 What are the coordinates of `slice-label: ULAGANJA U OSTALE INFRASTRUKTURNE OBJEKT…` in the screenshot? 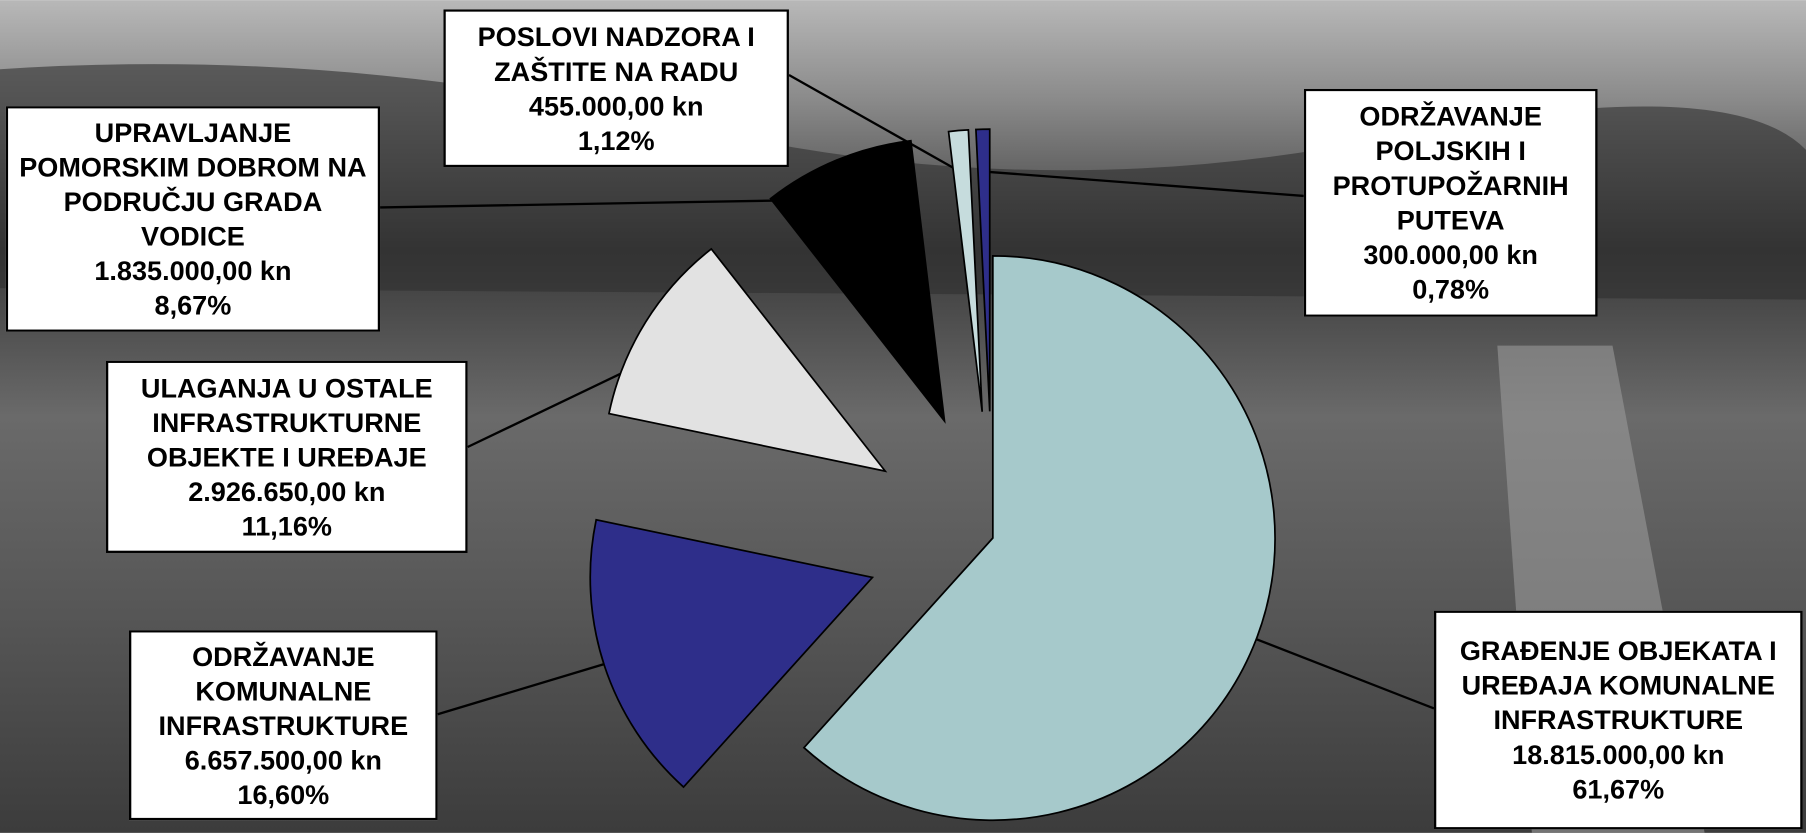 It's located at (286, 456).